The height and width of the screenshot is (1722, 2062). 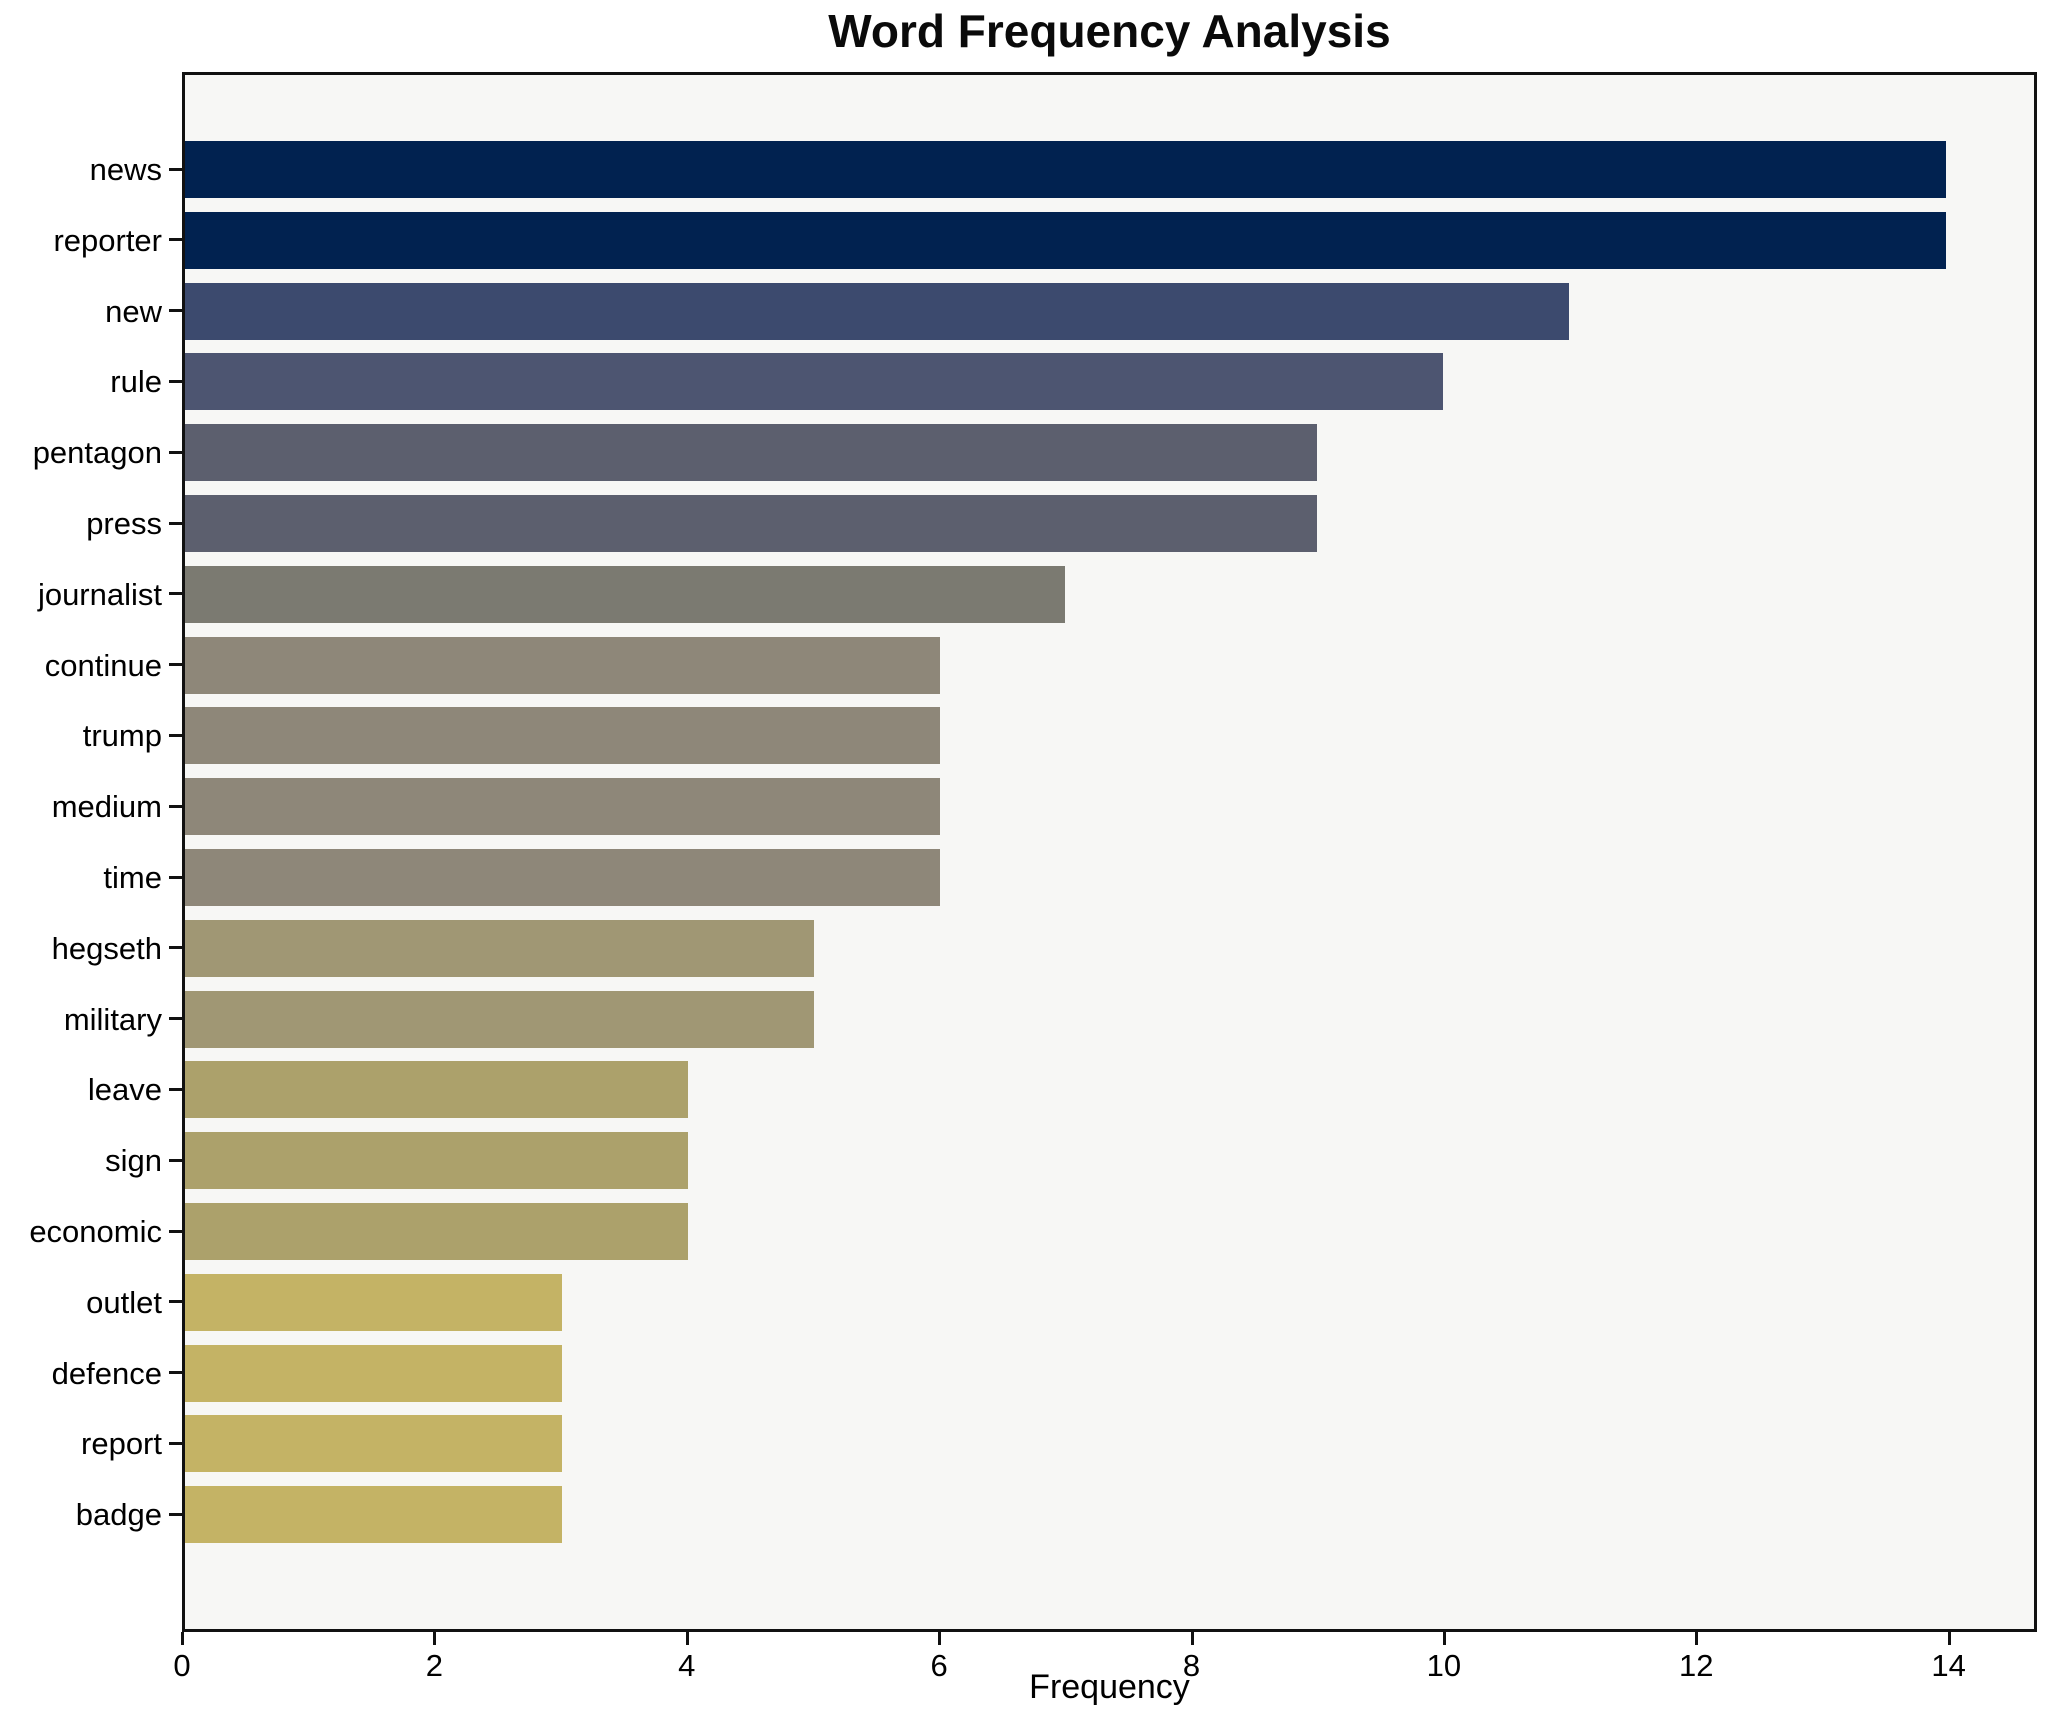 What do you see at coordinates (125, 169) in the screenshot?
I see `y-tick-label: news` at bounding box center [125, 169].